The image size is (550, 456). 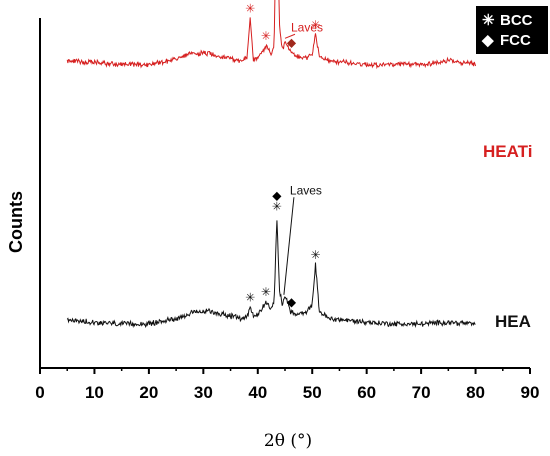 I want to click on x-tick-label: 50, so click(x=312, y=392).